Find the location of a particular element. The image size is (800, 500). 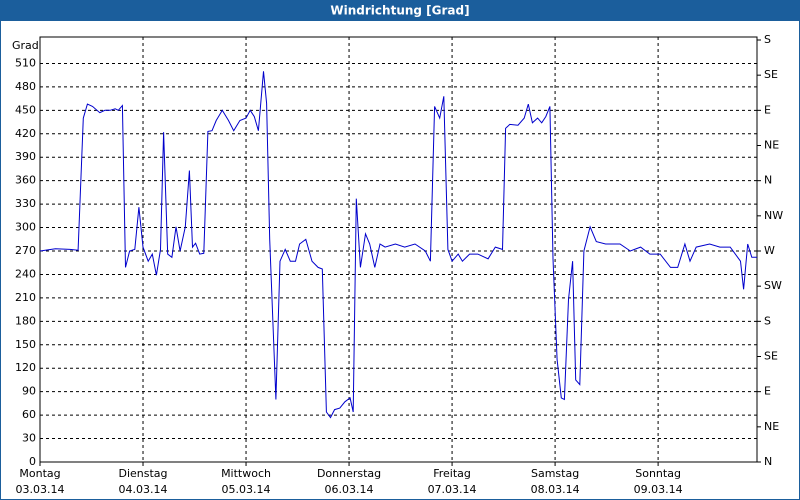

chart-title: Windrichtung [Grad] is located at coordinates (399, 11).